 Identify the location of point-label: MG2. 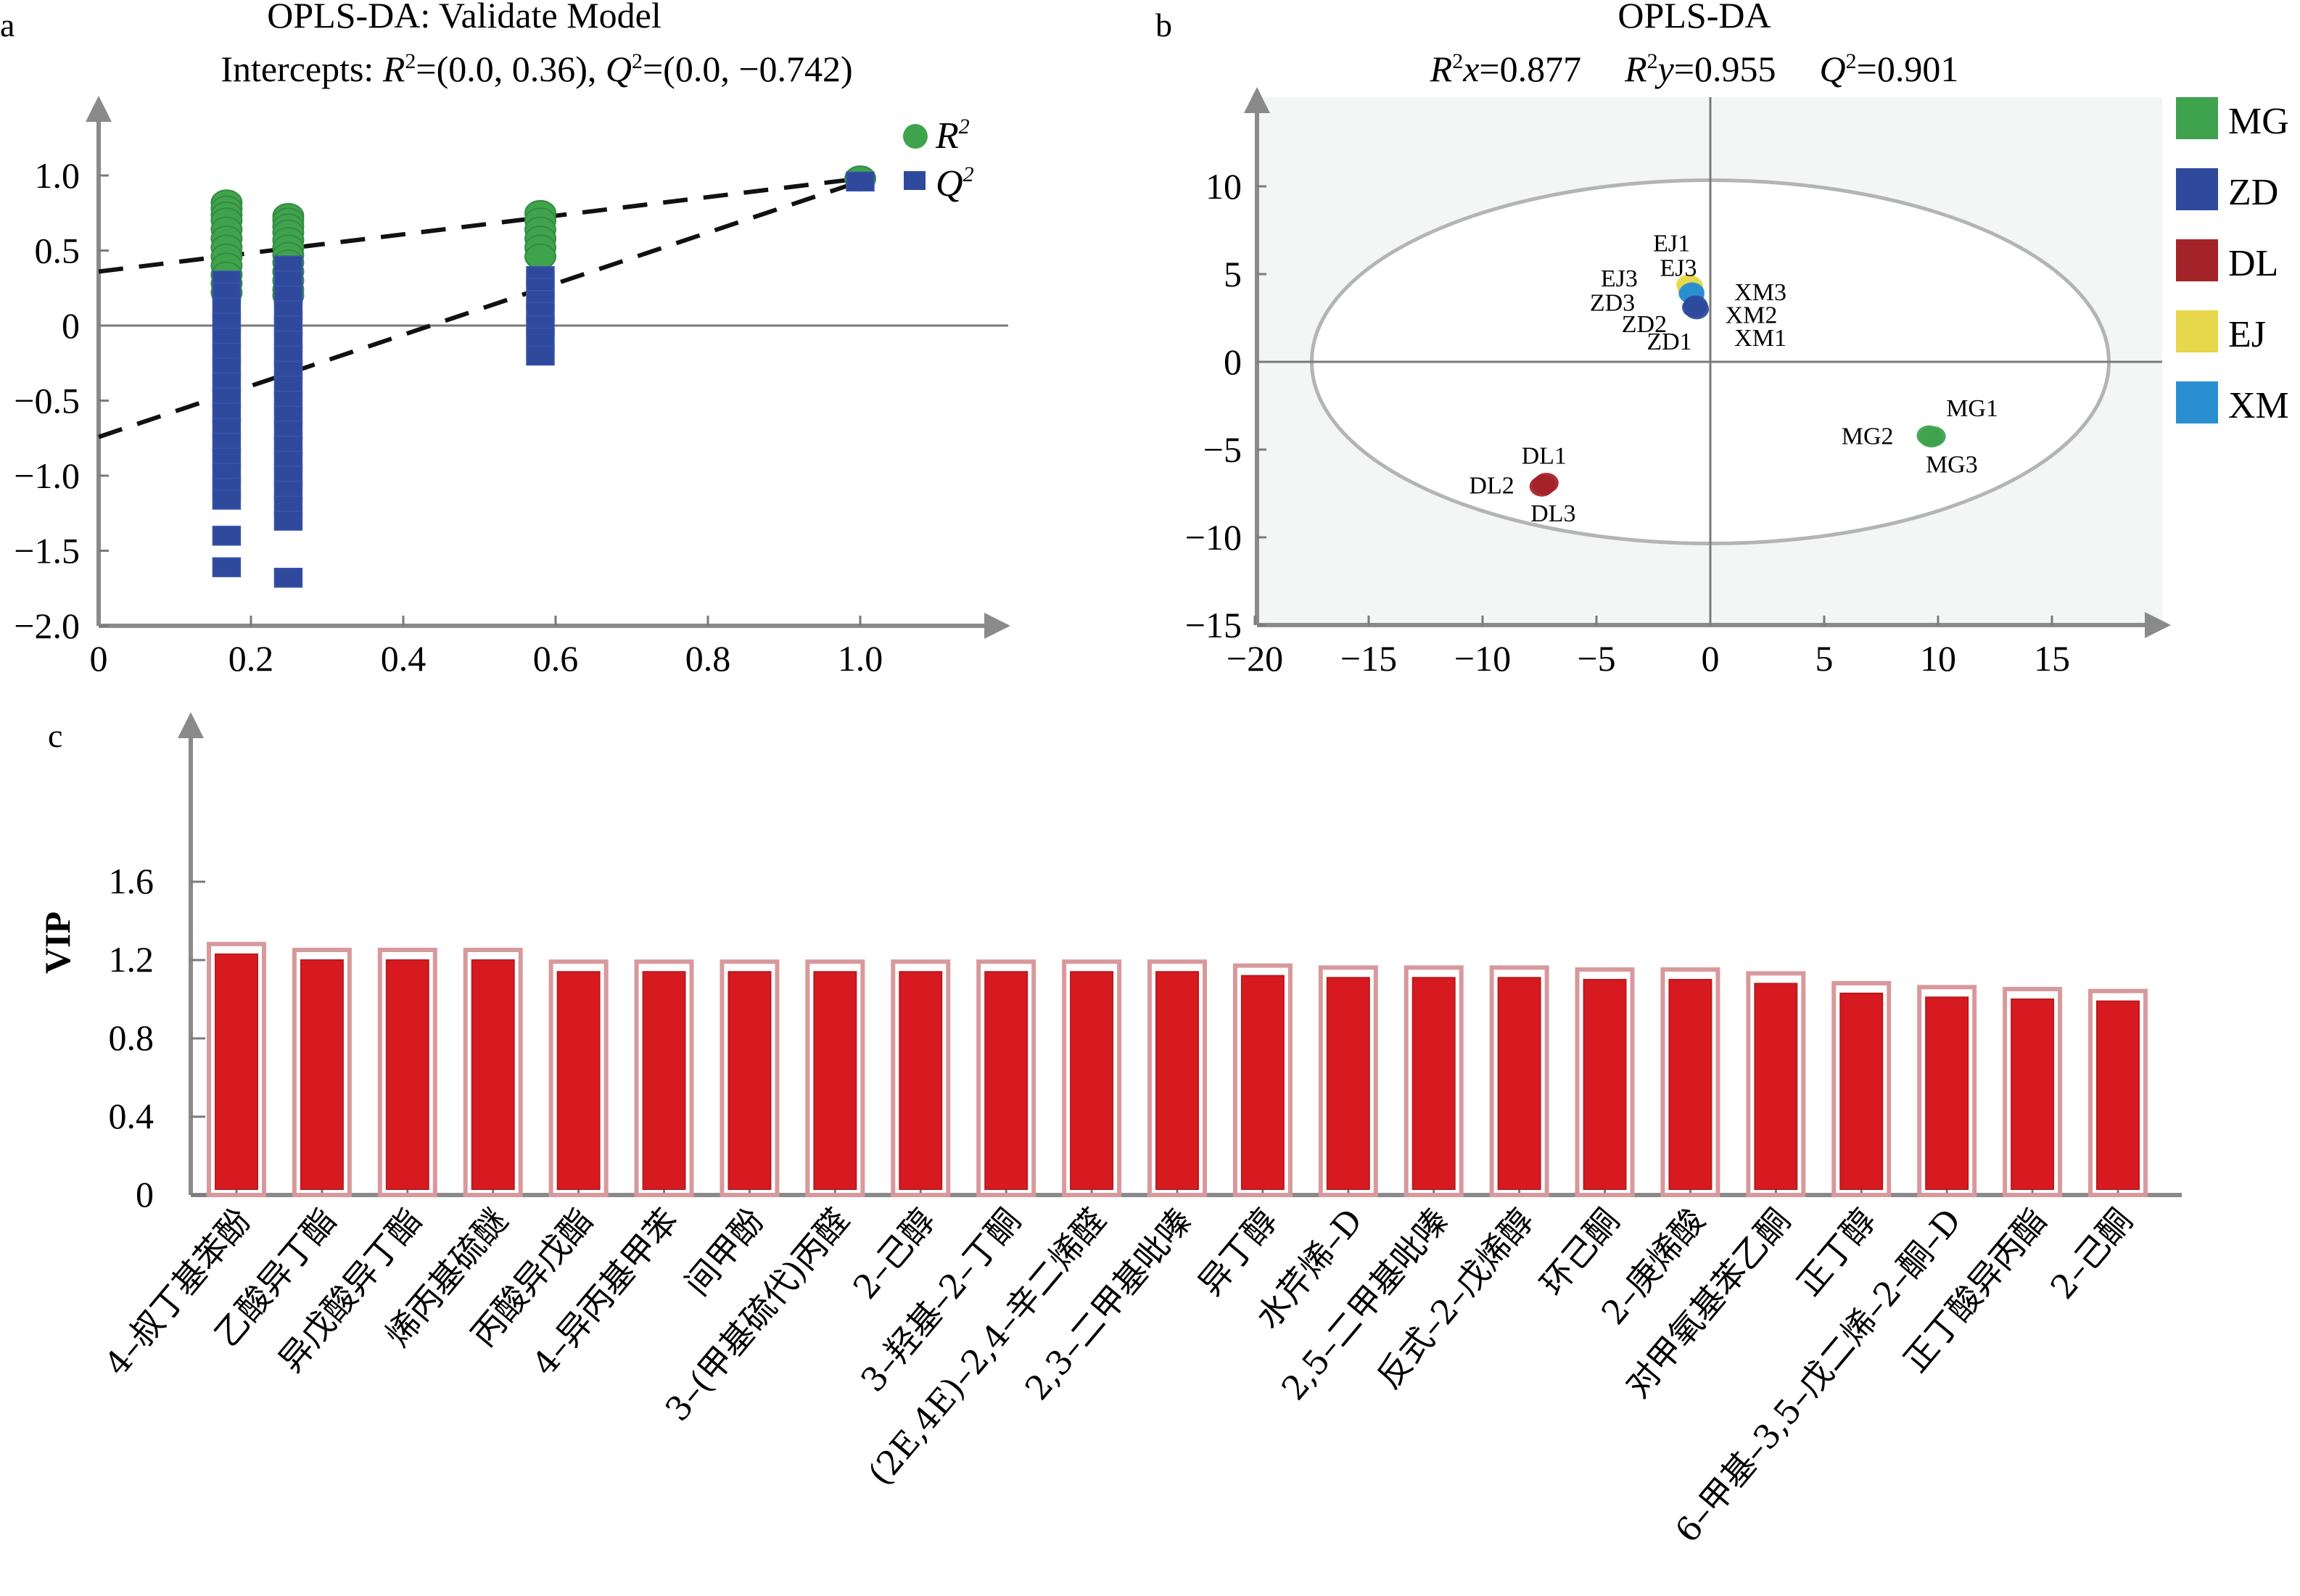
(1868, 436).